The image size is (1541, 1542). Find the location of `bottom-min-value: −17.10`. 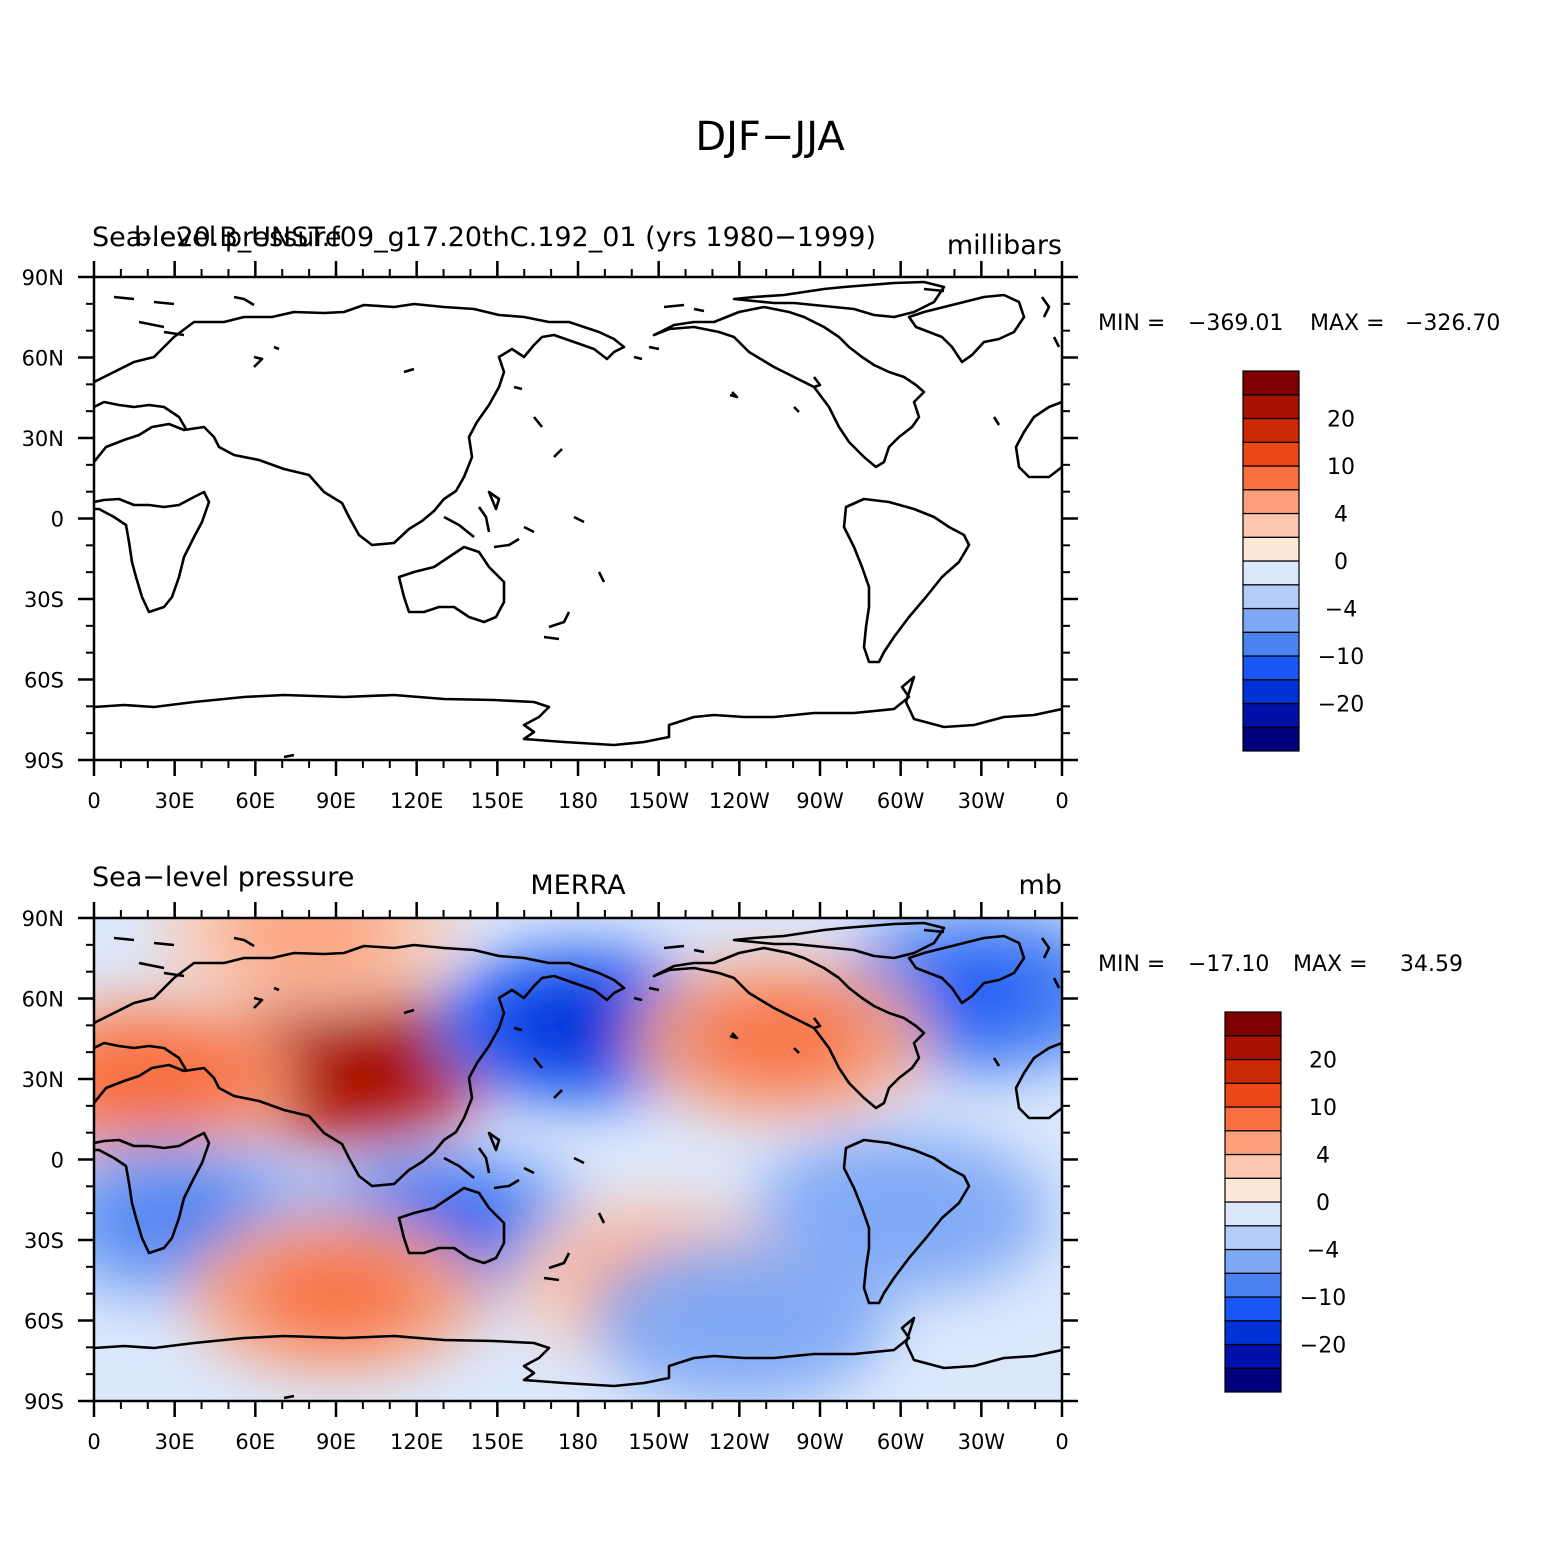

bottom-min-value: −17.10 is located at coordinates (1228, 964).